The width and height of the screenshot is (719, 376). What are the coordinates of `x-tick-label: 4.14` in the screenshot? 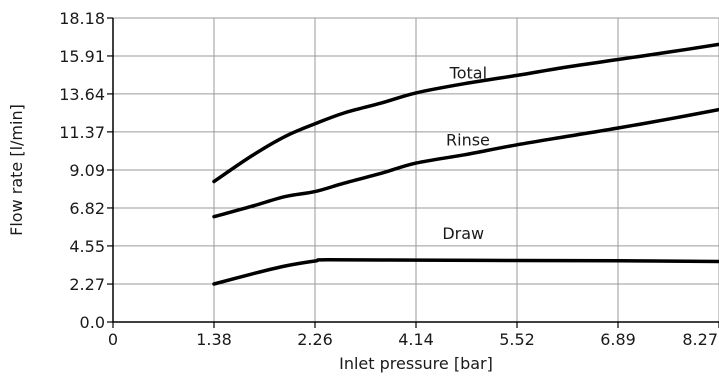 It's located at (416, 339).